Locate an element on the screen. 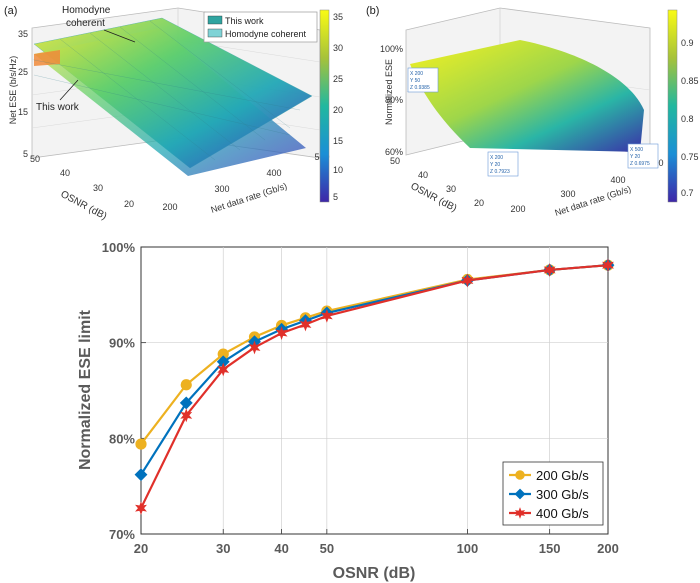 Image resolution: width=700 pixels, height=583 pixels. panel-a-annotation-homodyne: Homodyne is located at coordinates (86, 10).